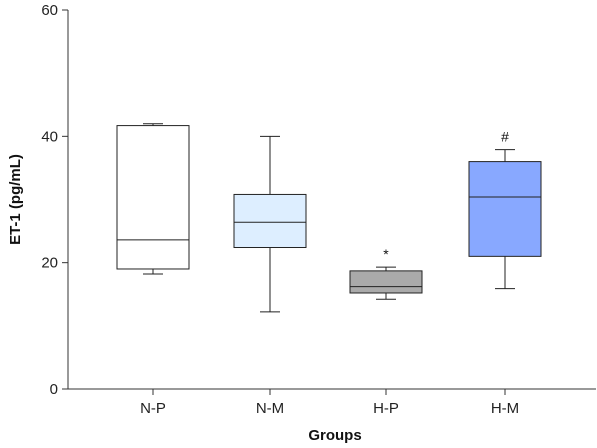  Describe the element at coordinates (49, 136) in the screenshot. I see `y-tick-label: 40` at that location.